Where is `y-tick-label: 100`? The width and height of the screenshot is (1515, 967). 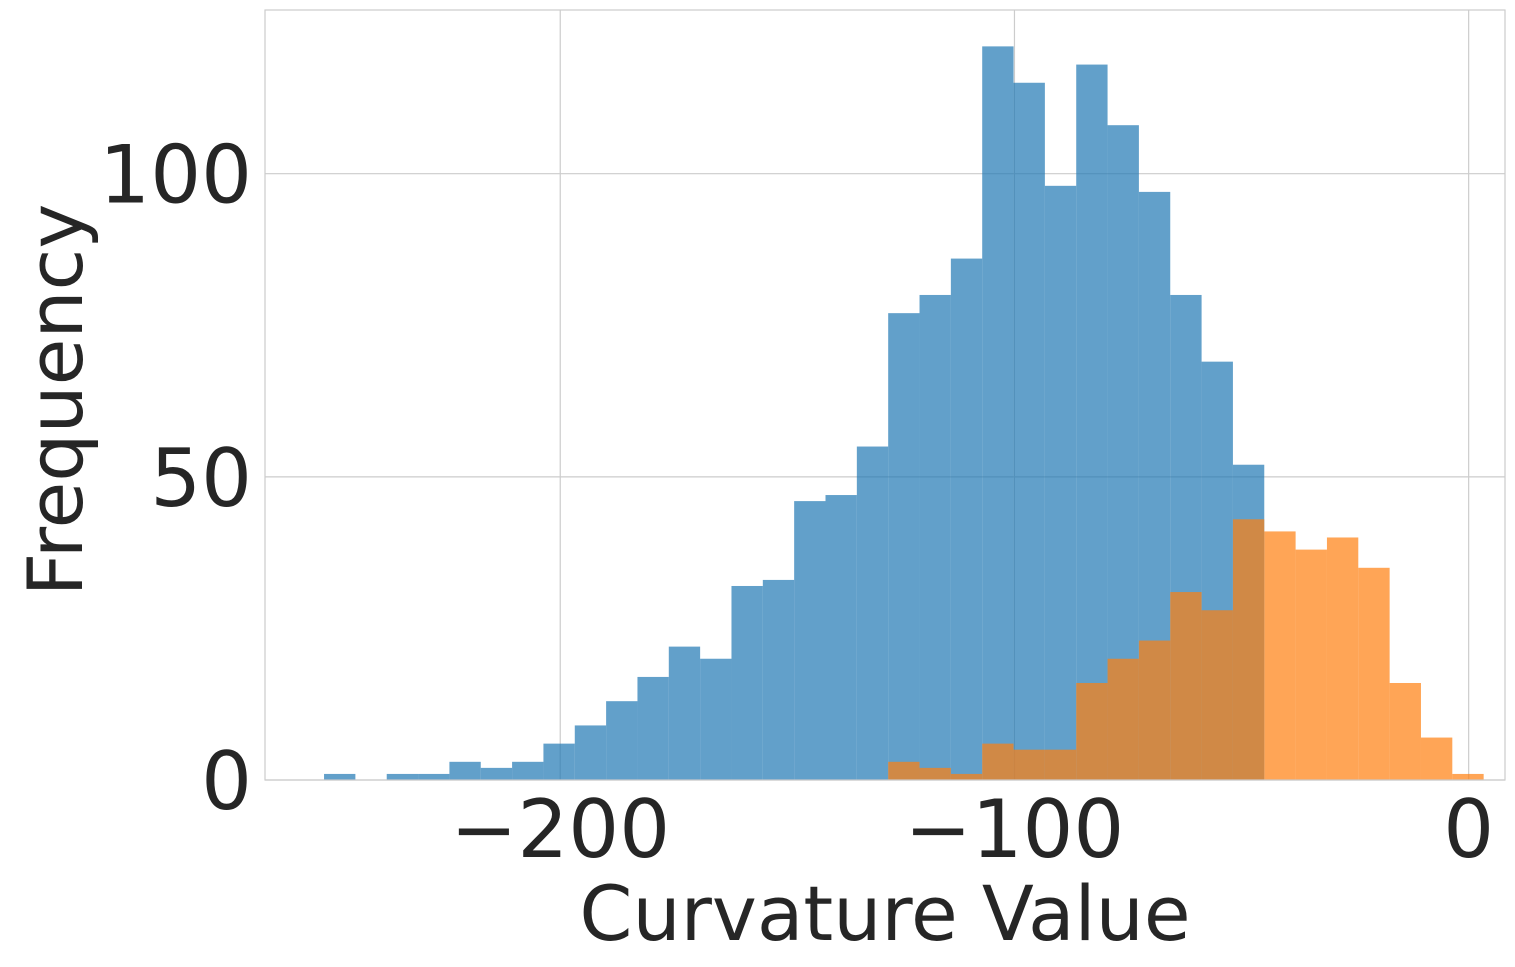 y-tick-label: 100 is located at coordinates (175, 175).